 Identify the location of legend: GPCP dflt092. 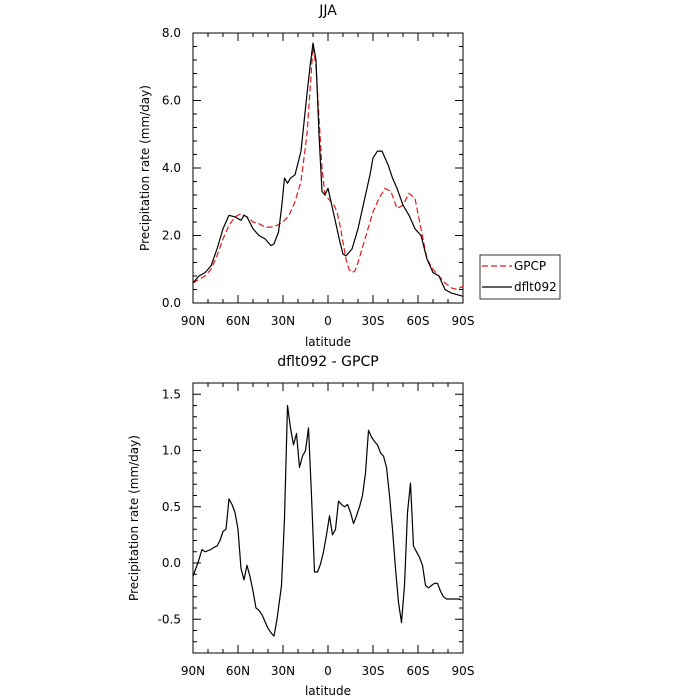
(520, 277).